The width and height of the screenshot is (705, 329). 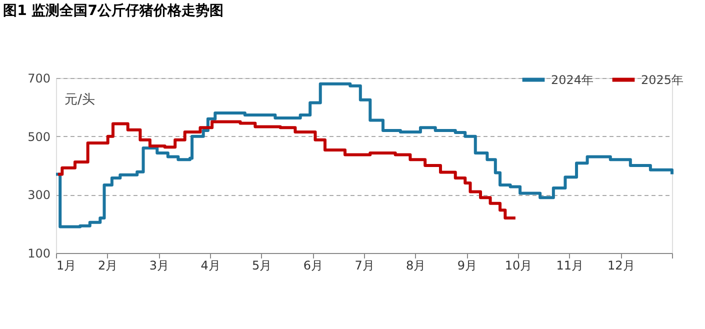 What do you see at coordinates (39, 79) in the screenshot?
I see `y-tick-label: 700` at bounding box center [39, 79].